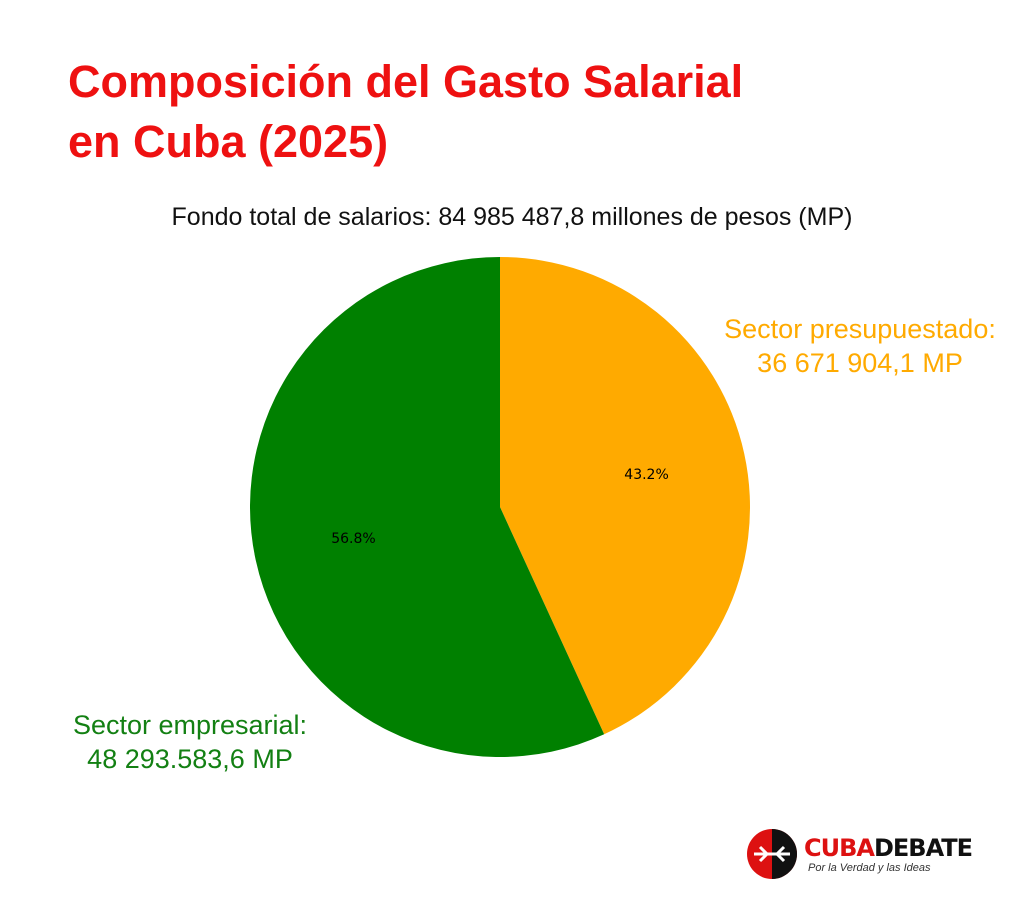  I want to click on cubadebate-tagline: Por la Verdad y las Ideas, so click(869, 868).